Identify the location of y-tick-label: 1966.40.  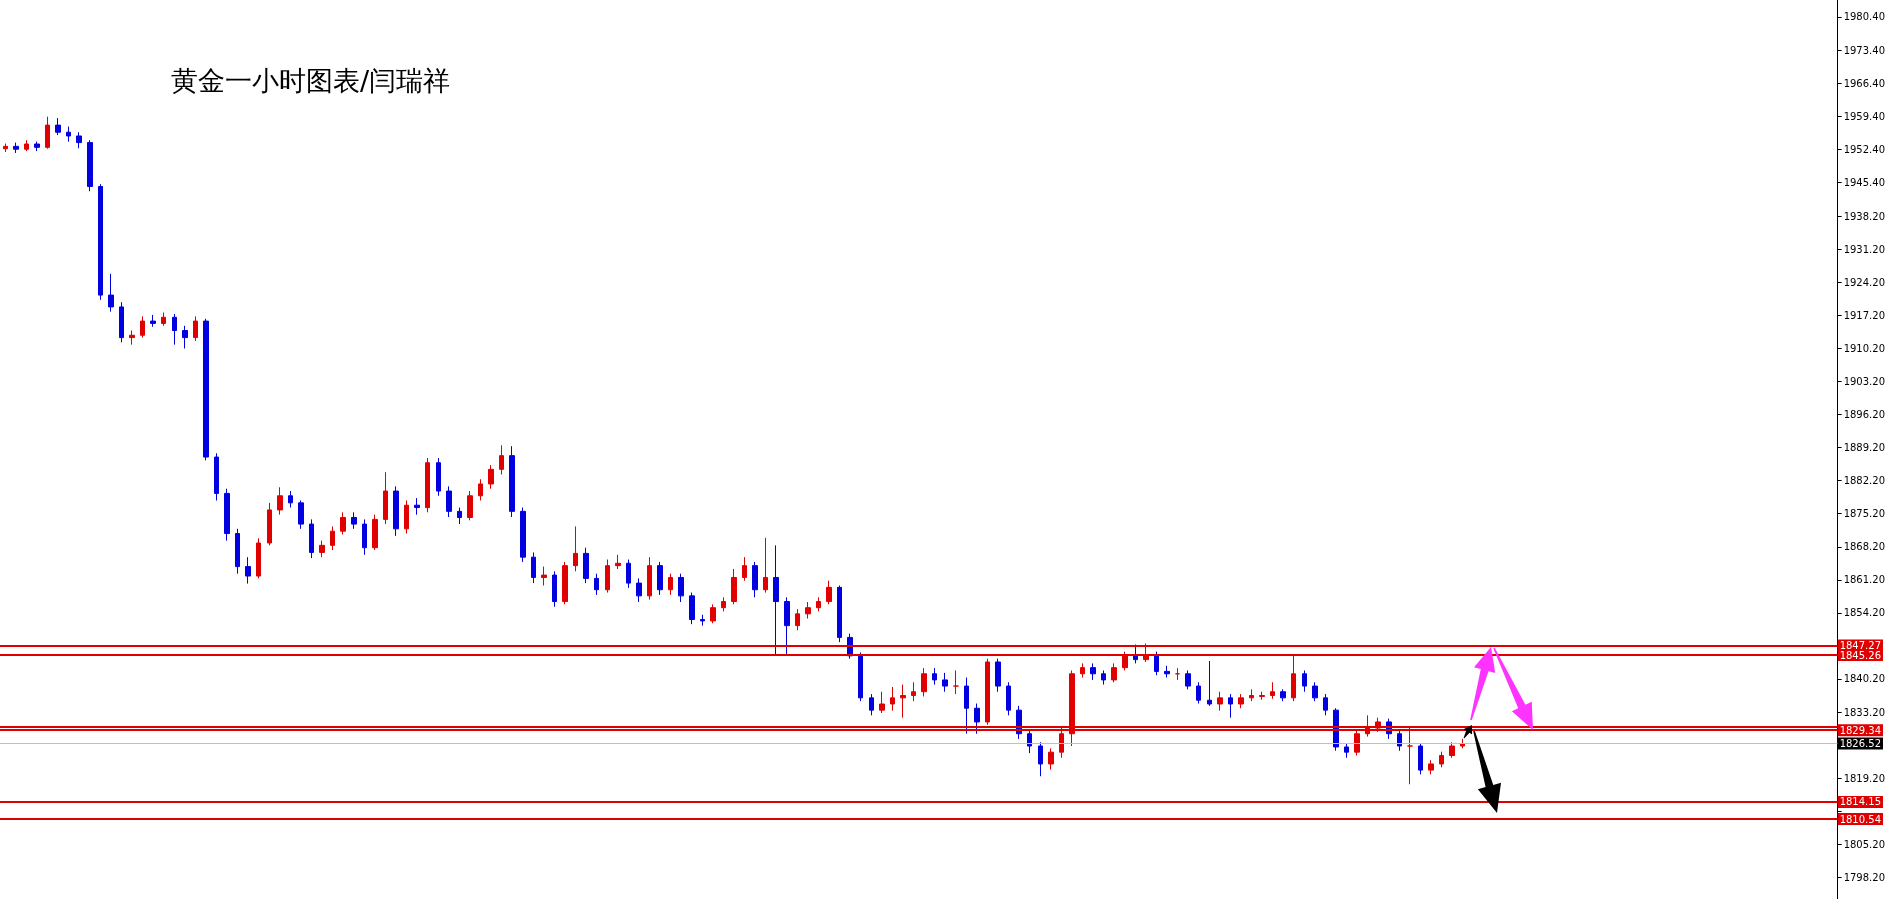
(1864, 83).